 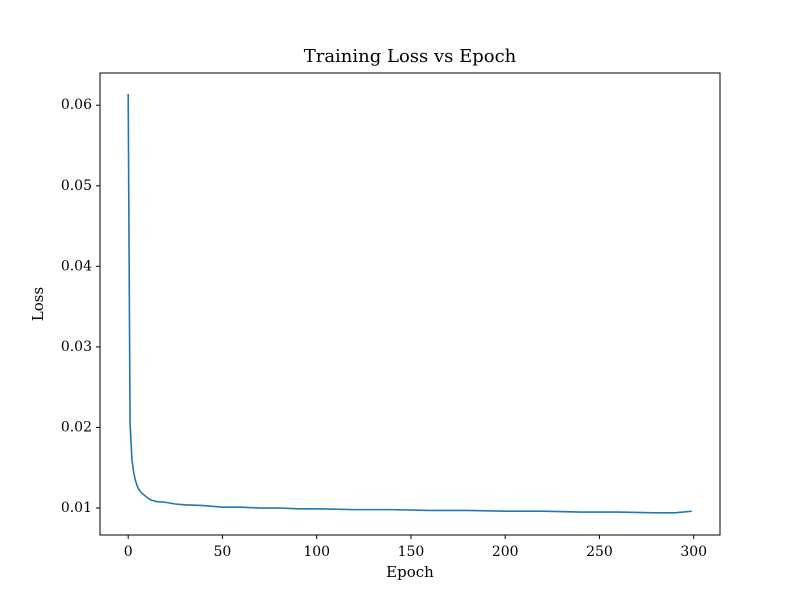 I want to click on x-tick-label: 300, so click(x=693, y=552).